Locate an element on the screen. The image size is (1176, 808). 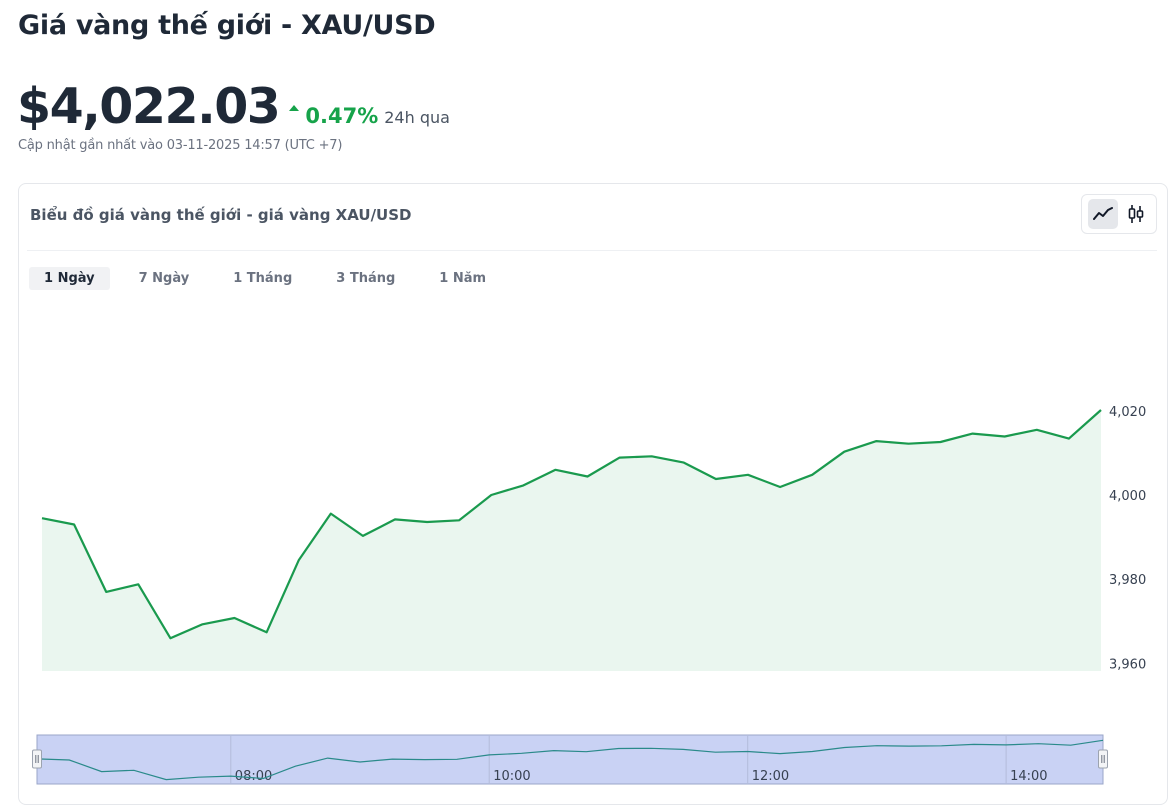
line-chart-button is located at coordinates (1102, 214).